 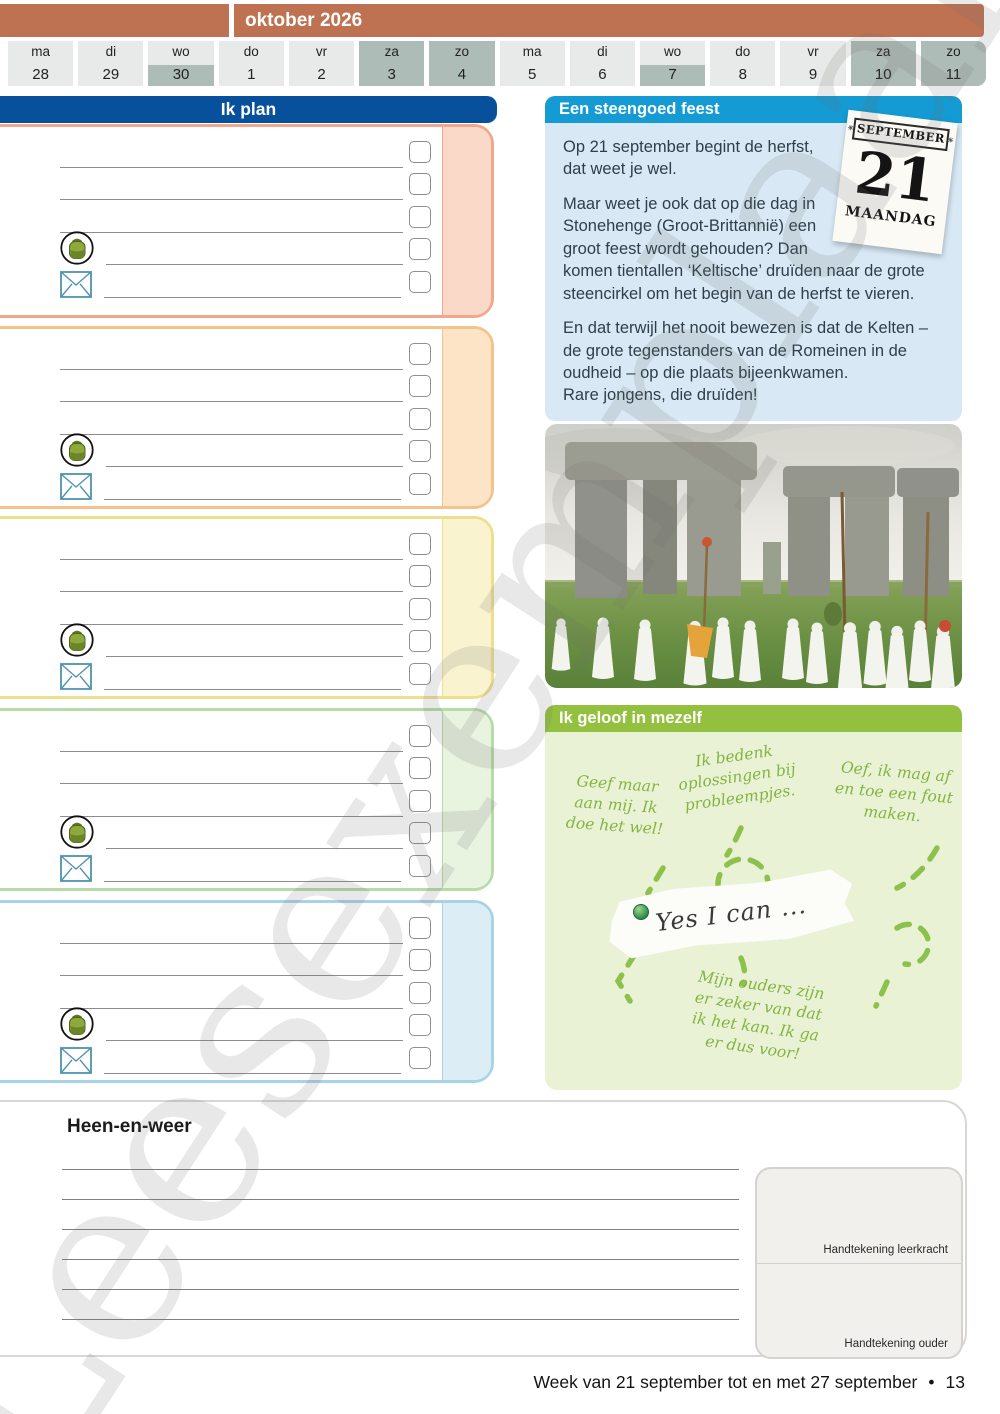 I want to click on ornament-icon: ✳, so click(x=951, y=140).